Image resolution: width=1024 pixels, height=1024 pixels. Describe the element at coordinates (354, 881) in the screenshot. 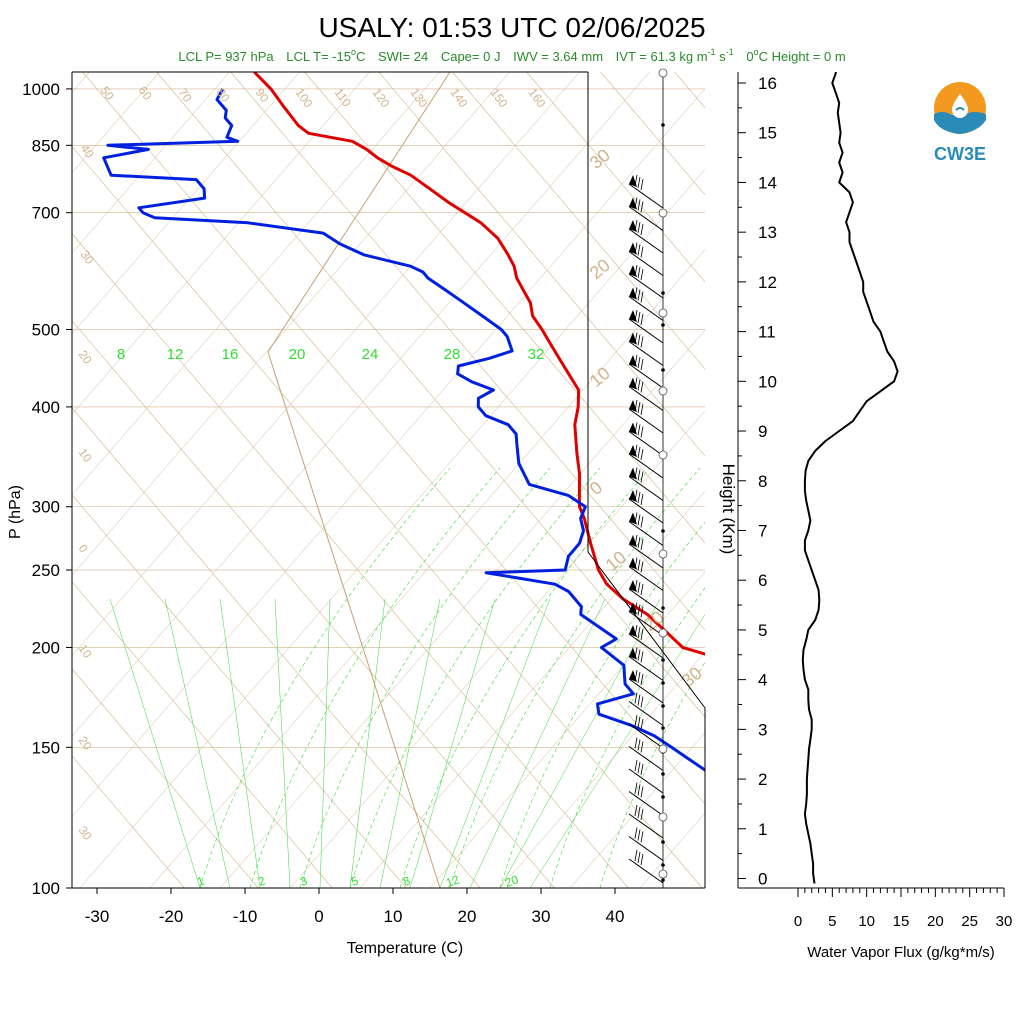

I see `mixing-ratio-bottom-label: 5` at that location.